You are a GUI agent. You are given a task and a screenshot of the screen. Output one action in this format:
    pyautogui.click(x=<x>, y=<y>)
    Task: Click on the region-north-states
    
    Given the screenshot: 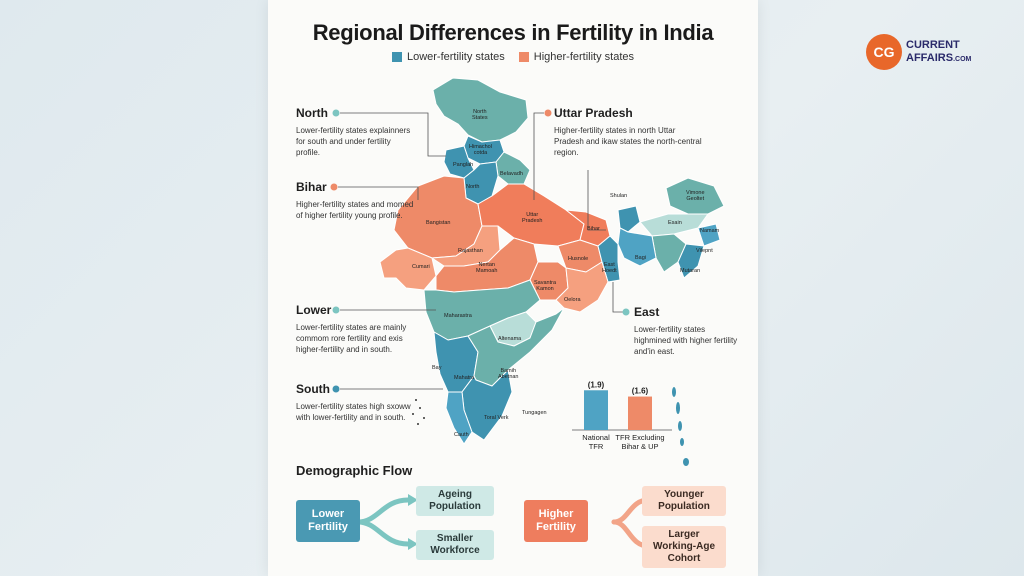 What is the action you would take?
    pyautogui.click(x=480, y=110)
    